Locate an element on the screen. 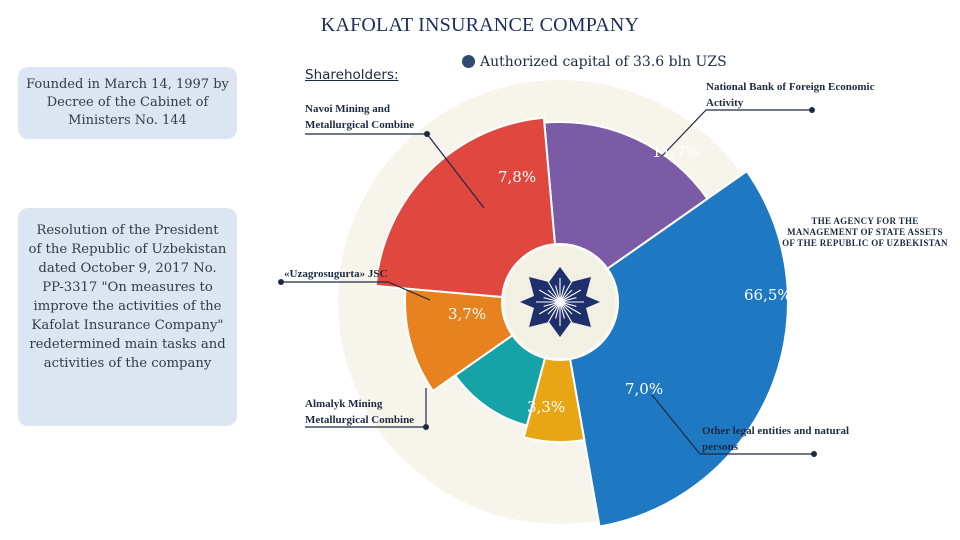 Image resolution: width=960 pixels, height=540 pixels. label-almalyk: Almalyk Mining Metallurgical Combine is located at coordinates (360, 412).